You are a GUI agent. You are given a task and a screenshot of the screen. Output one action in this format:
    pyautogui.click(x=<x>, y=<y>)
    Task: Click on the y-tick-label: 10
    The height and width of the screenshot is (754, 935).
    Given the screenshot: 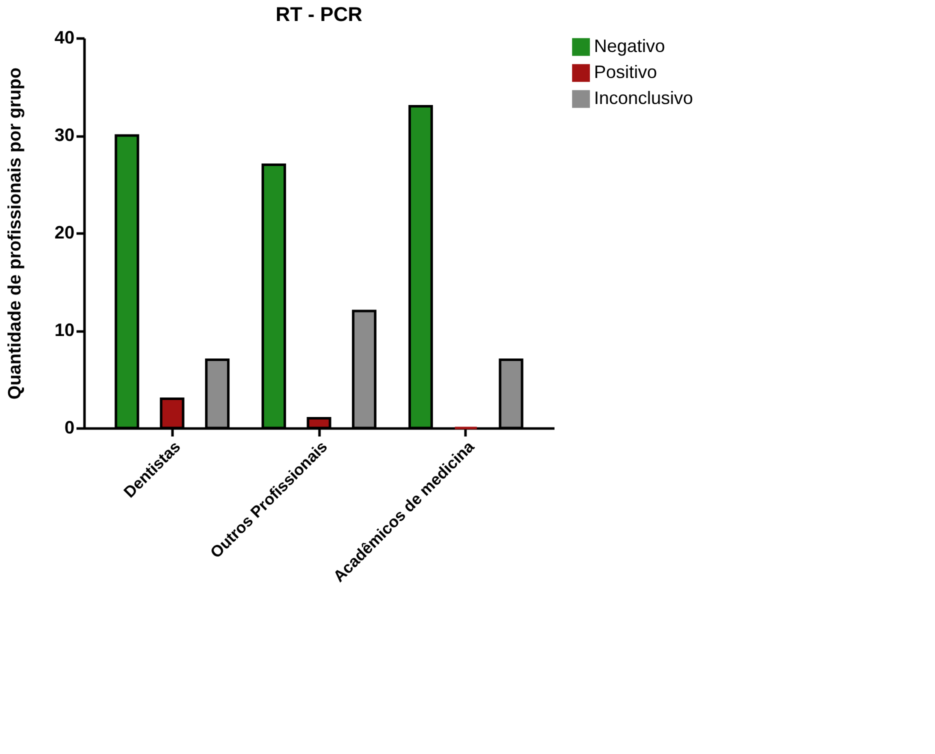 What is the action you would take?
    pyautogui.click(x=64, y=330)
    